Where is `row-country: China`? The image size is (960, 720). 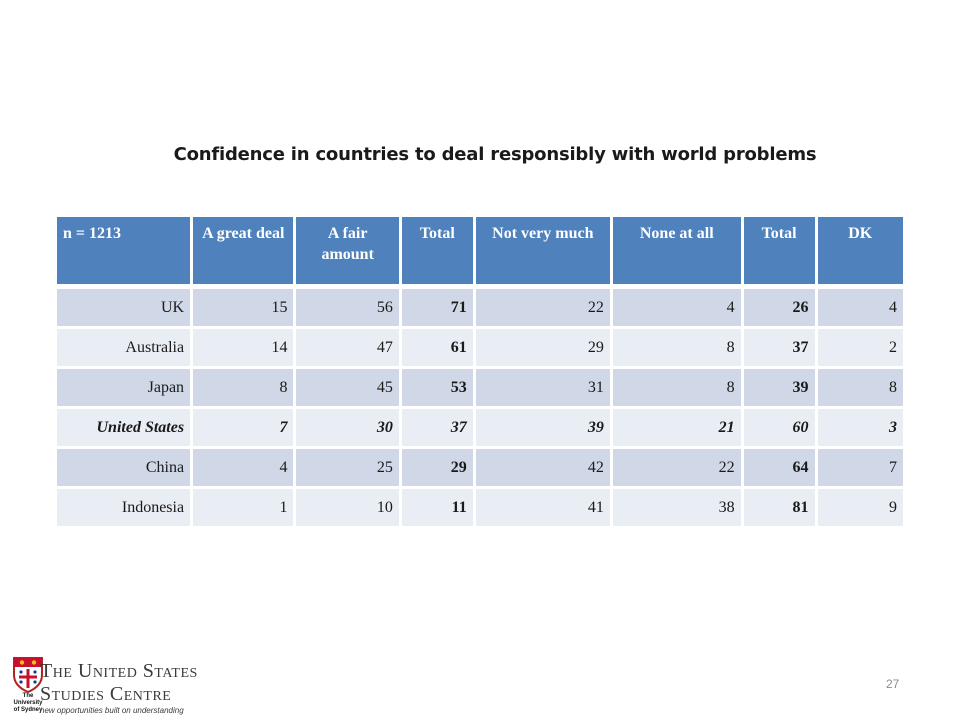 row-country: China is located at coordinates (125, 466).